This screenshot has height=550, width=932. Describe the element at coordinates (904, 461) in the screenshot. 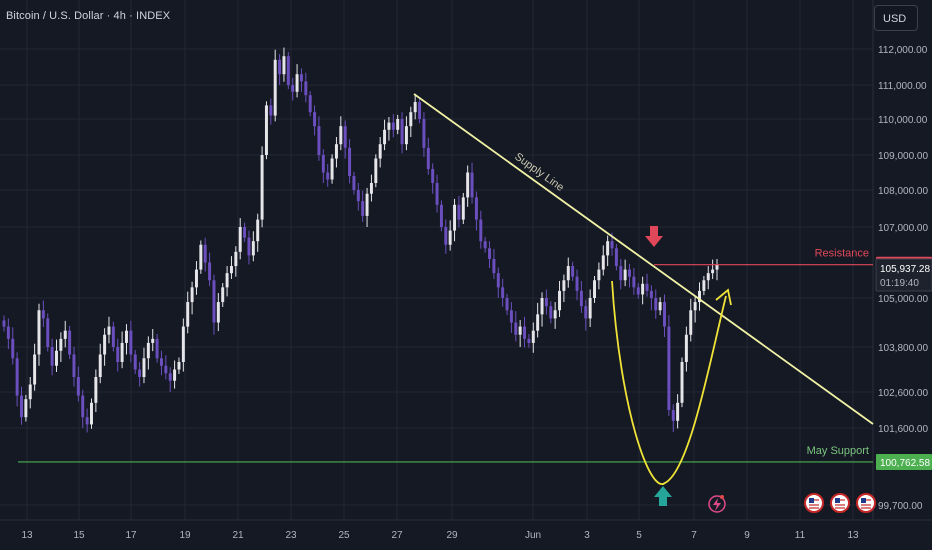

I see `support-price-tag` at that location.